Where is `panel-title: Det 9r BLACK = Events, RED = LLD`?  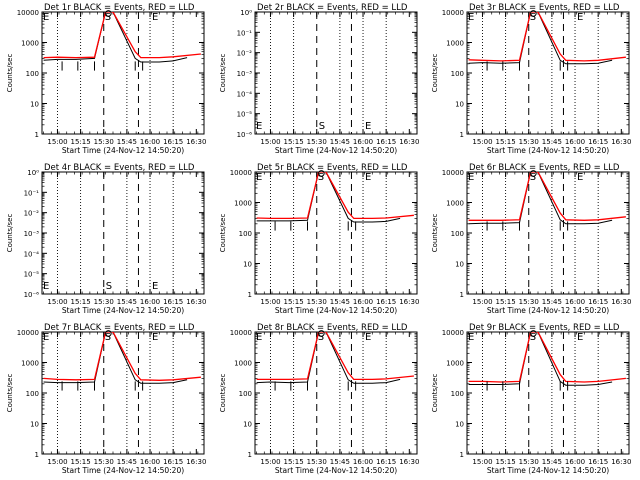
panel-title: Det 9r BLACK = Events, RED = LLD is located at coordinates (544, 328).